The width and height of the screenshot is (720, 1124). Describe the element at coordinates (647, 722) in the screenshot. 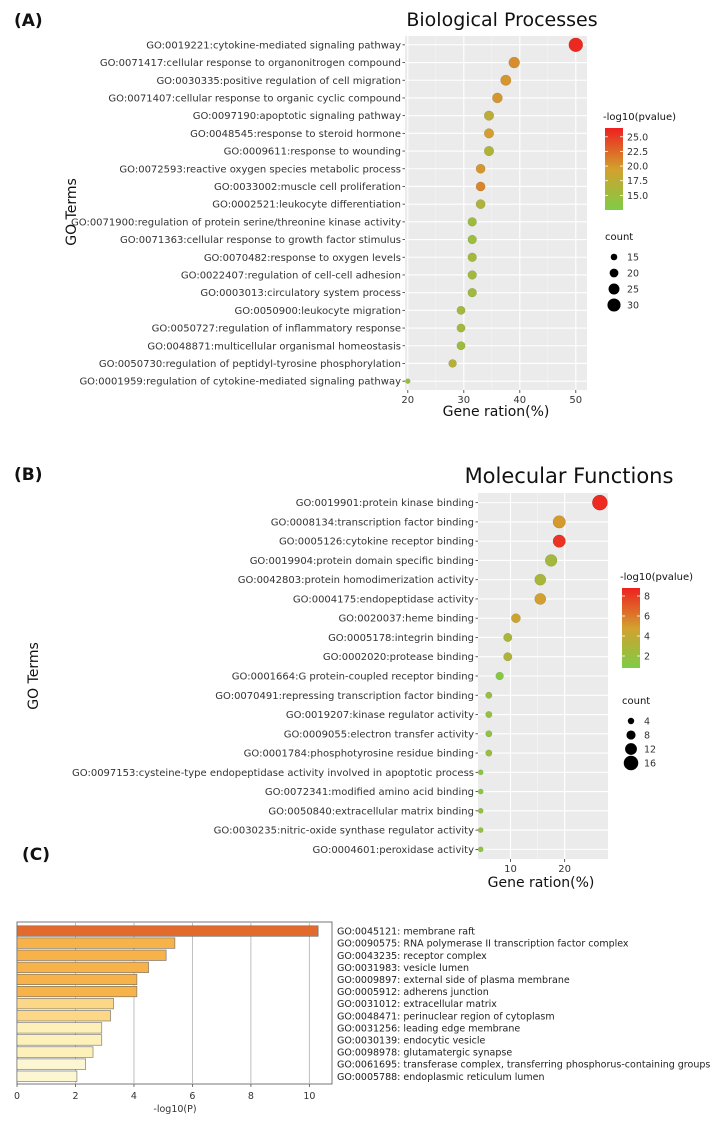

I see `size-legend-label: 4` at that location.